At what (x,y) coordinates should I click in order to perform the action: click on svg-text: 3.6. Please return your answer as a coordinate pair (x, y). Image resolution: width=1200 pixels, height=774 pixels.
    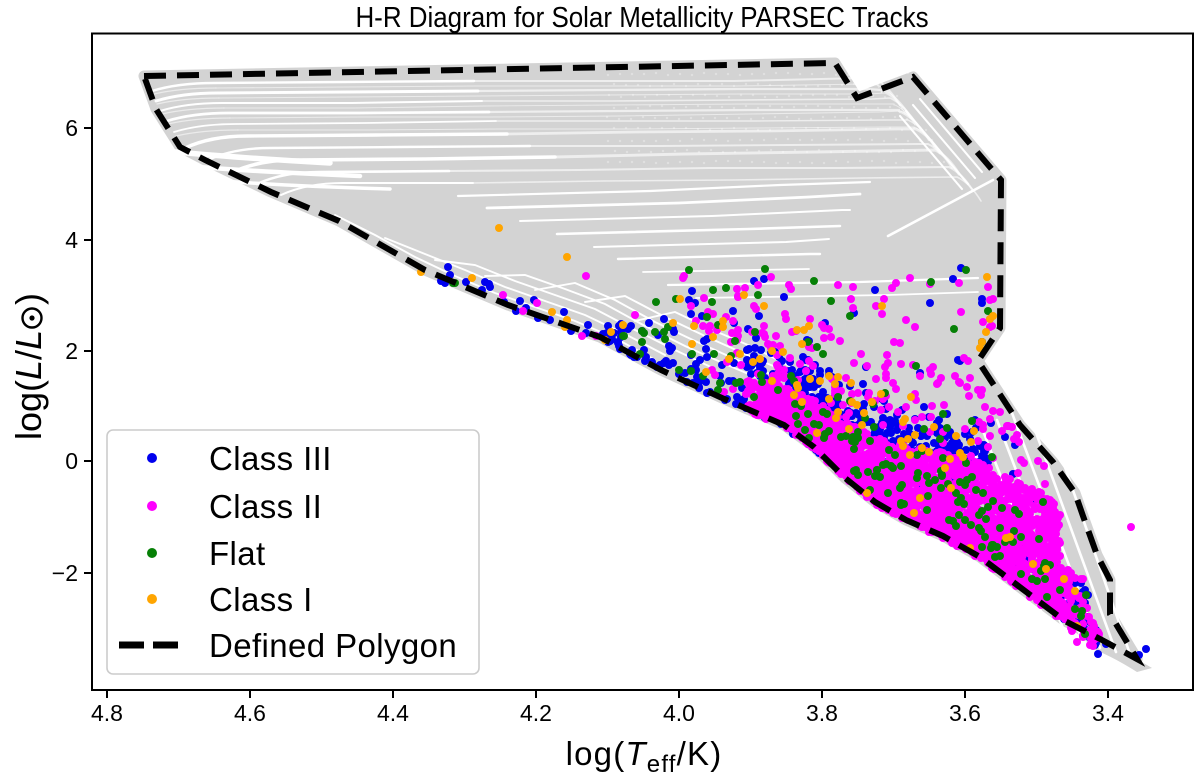
    Looking at the image, I should click on (965, 713).